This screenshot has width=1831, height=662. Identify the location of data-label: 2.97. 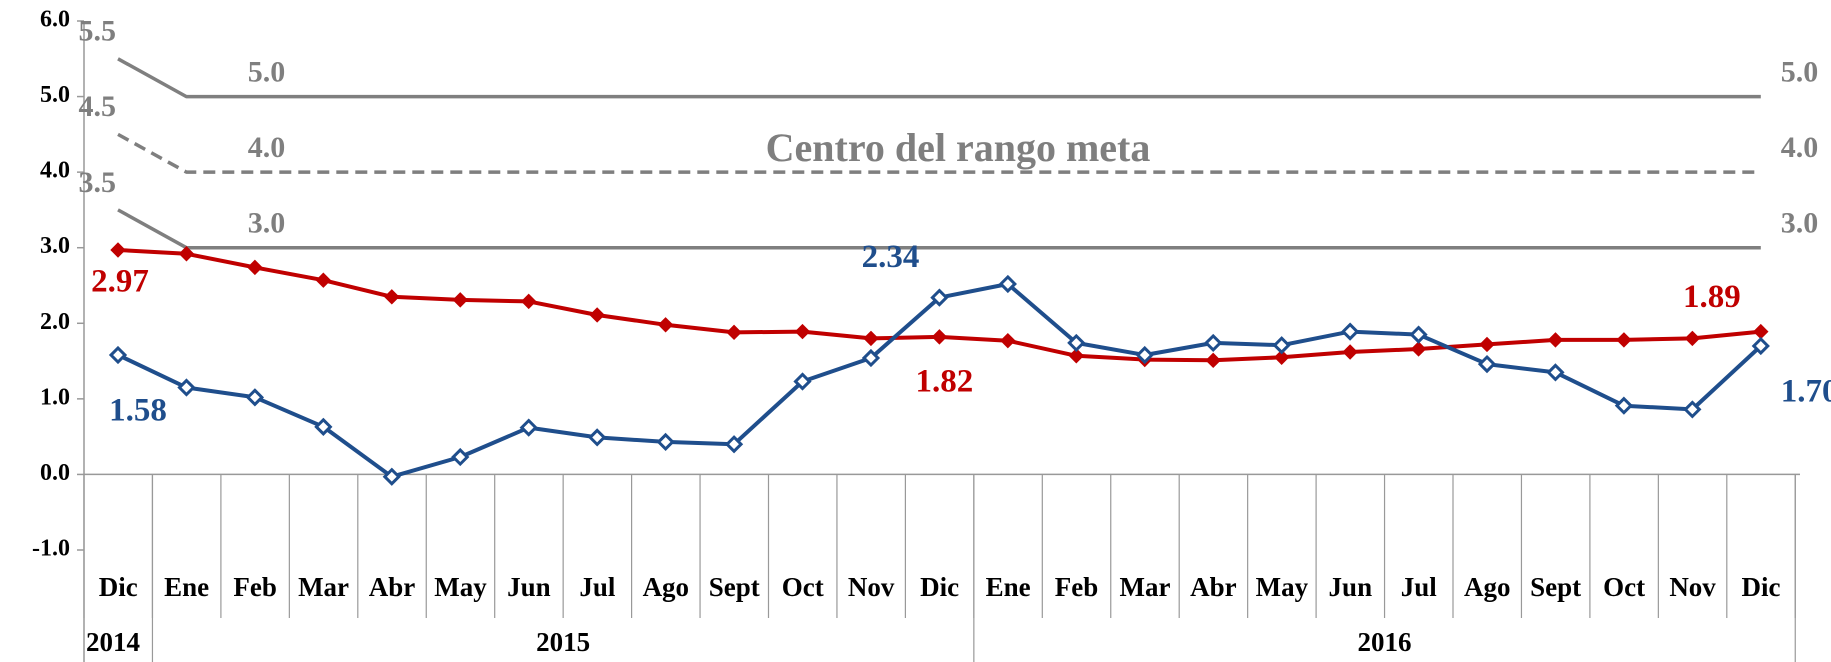
(120, 282).